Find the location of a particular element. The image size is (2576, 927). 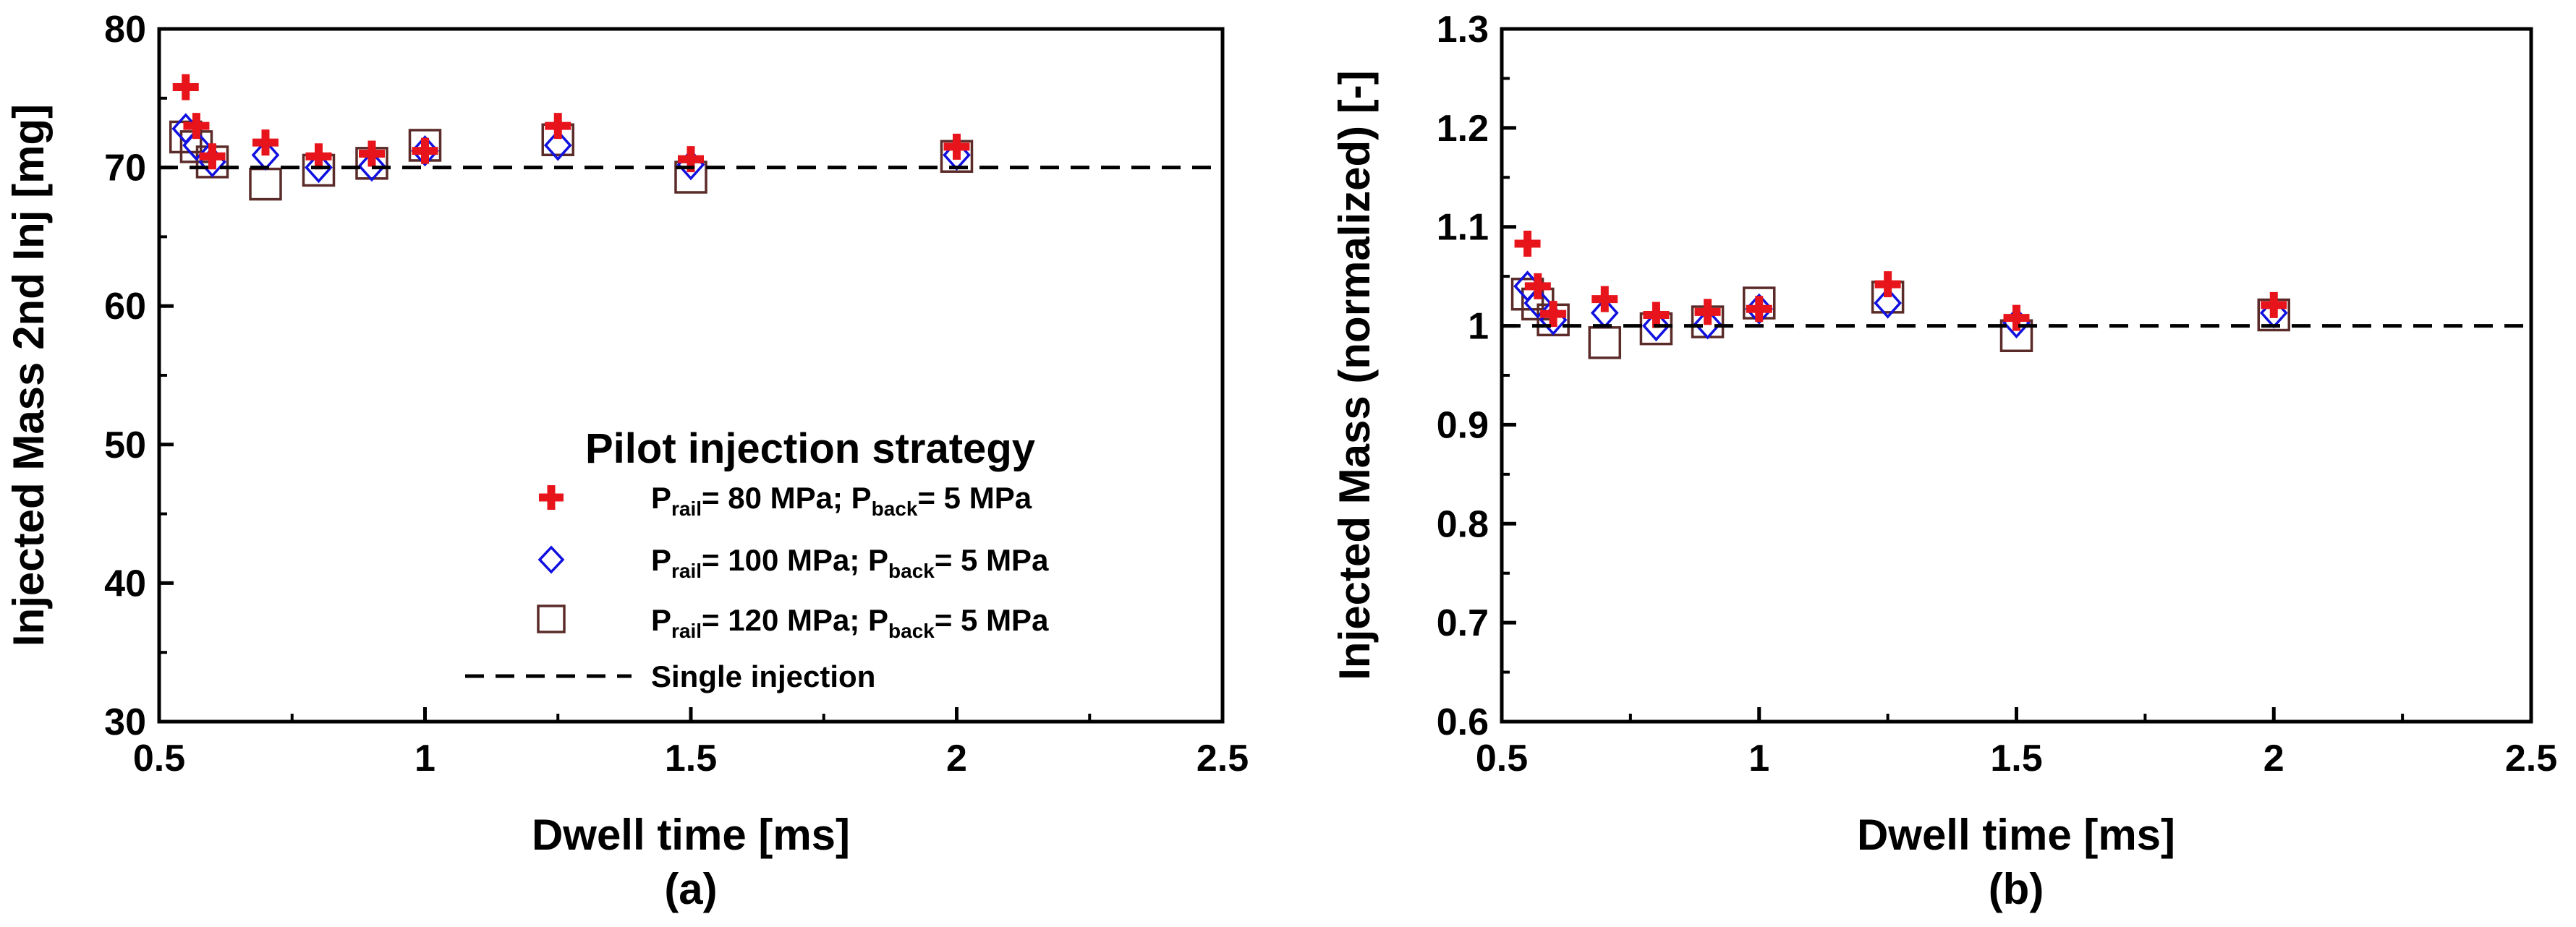

panel-b-x-tick-label: 2 is located at coordinates (2273, 758).